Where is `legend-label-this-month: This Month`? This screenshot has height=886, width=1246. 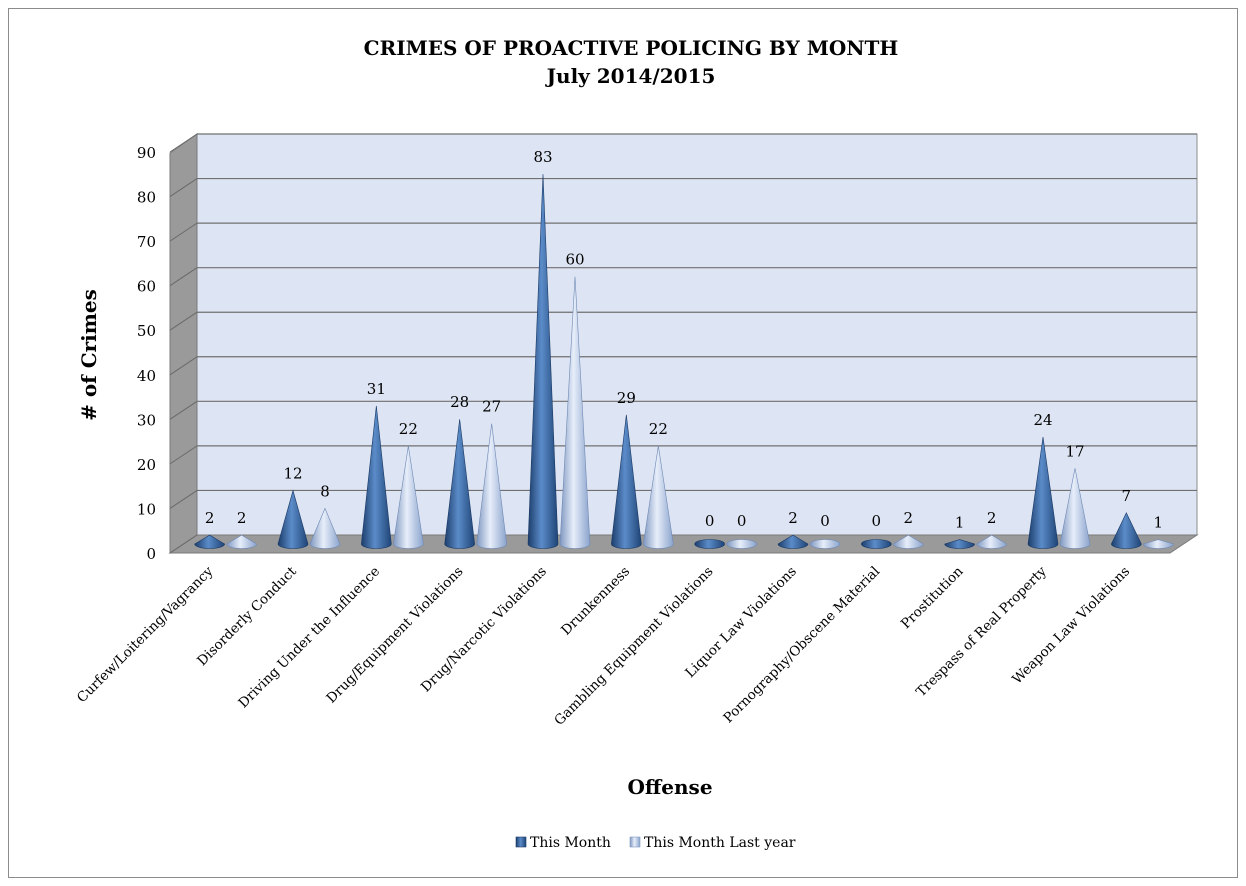
legend-label-this-month: This Month is located at coordinates (570, 843).